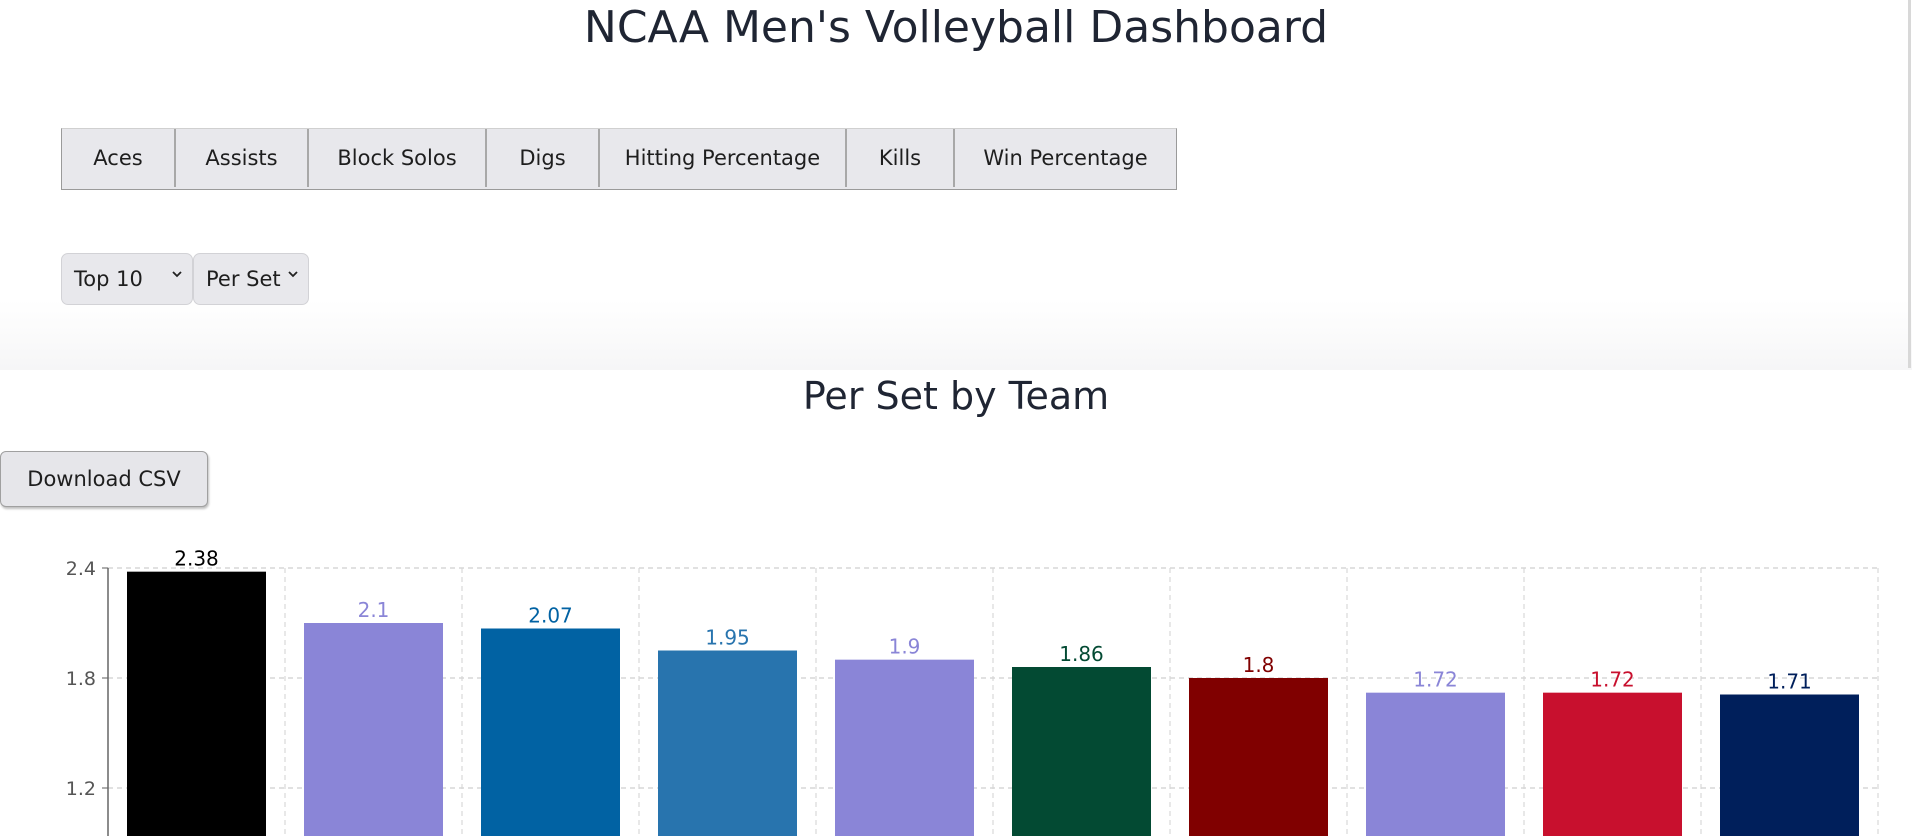 The width and height of the screenshot is (1912, 836). Describe the element at coordinates (243, 279) in the screenshot. I see `stat-type-select-value: Per Set` at that location.